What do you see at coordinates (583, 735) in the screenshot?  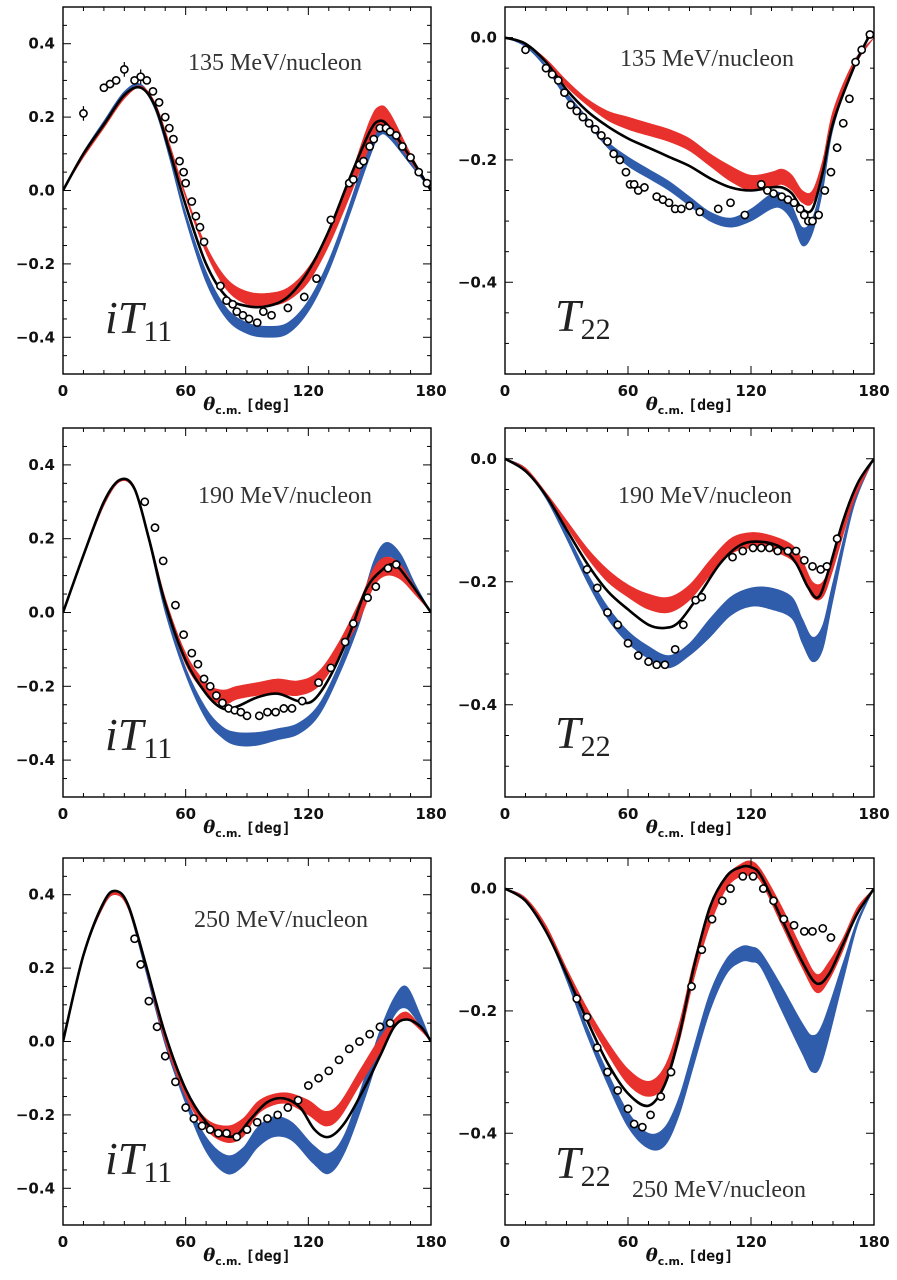 I see `observable-label: T22` at bounding box center [583, 735].